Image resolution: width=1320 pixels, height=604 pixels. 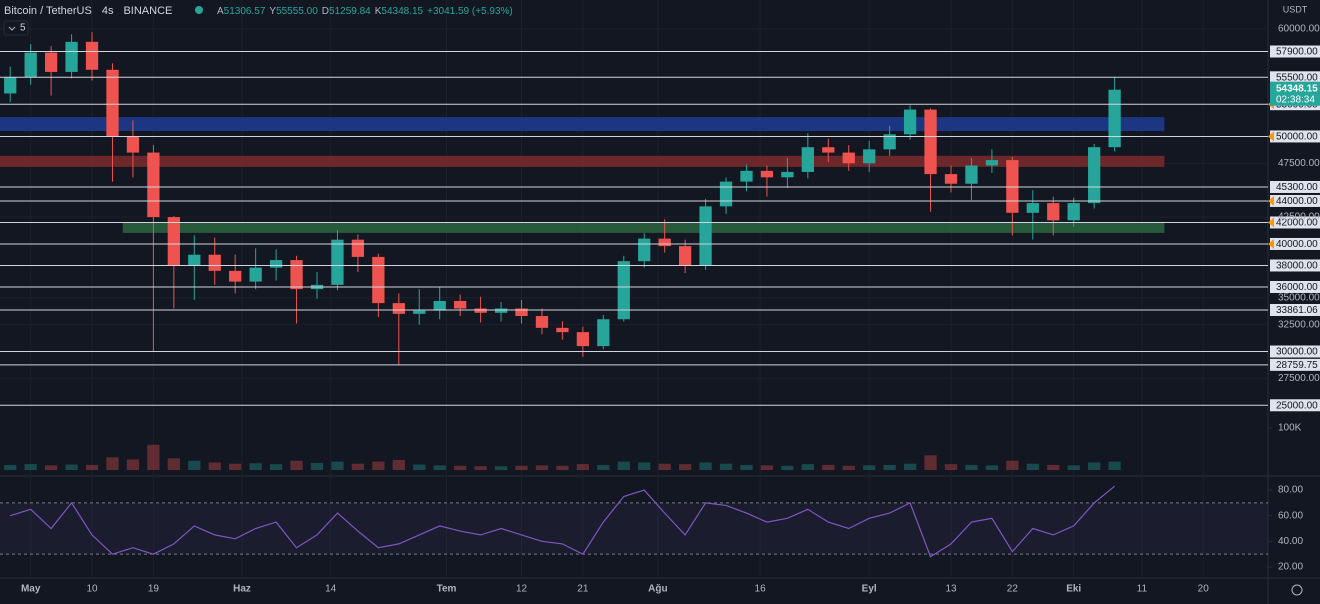 I want to click on x-tick-label: 12, so click(x=522, y=589).